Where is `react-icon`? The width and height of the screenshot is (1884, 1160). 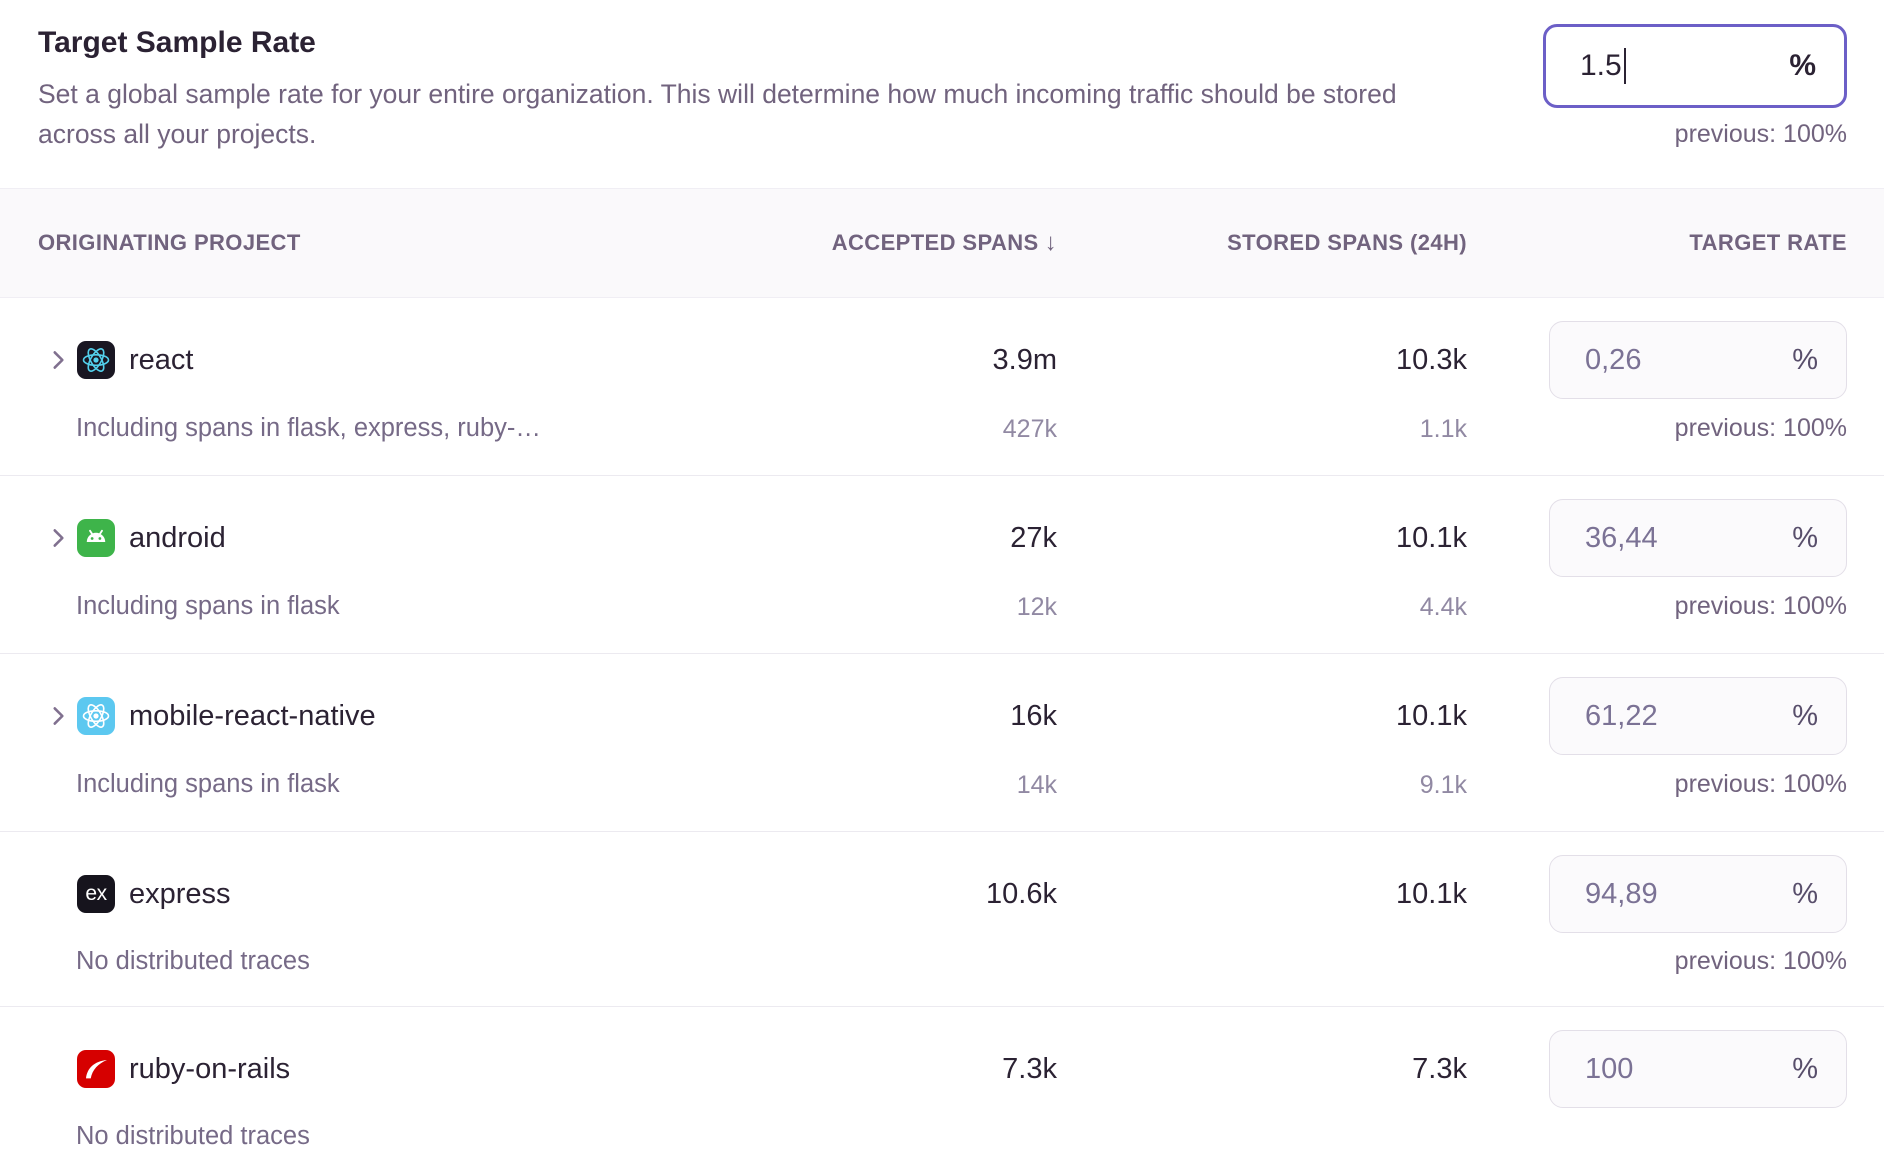 react-icon is located at coordinates (96, 360).